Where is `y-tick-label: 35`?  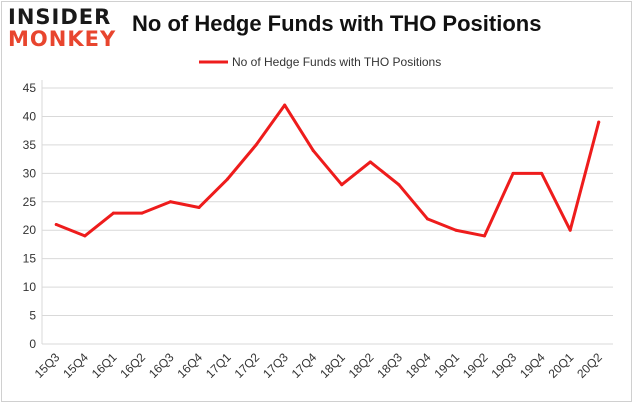
y-tick-label: 35 is located at coordinates (30, 145).